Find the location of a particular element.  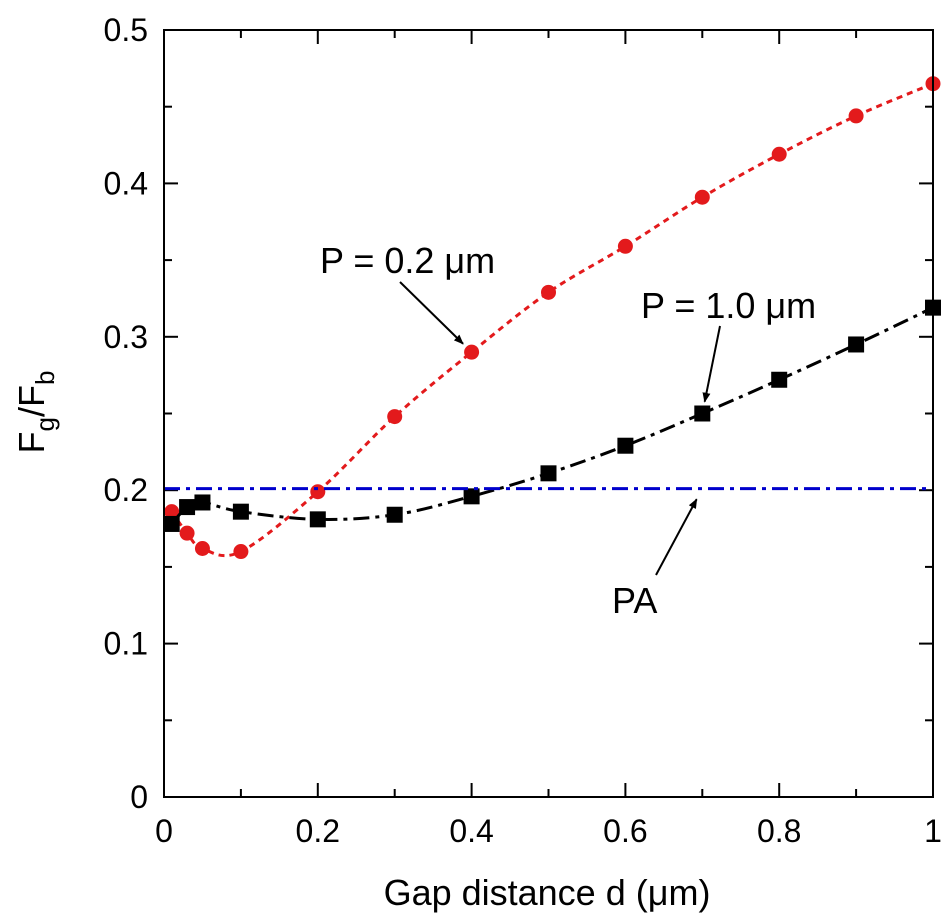

x-tick-label: 0 is located at coordinates (164, 831).